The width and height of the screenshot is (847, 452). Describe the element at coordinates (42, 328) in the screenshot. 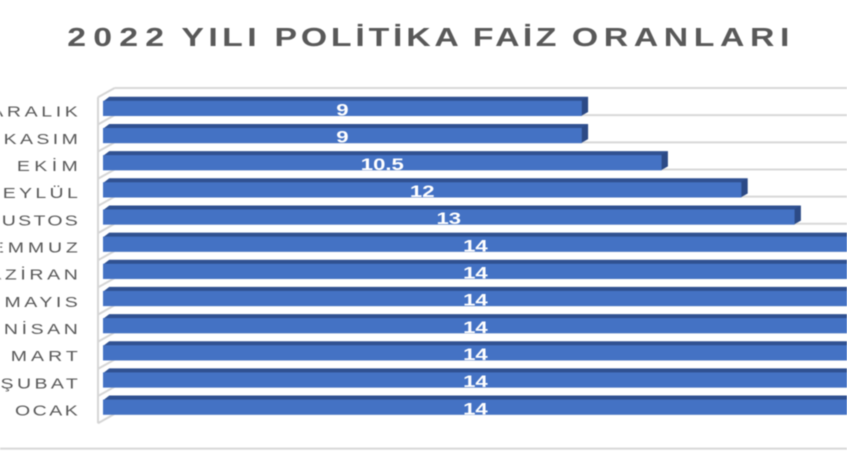

I see `svg-text: NİSAN` at that location.